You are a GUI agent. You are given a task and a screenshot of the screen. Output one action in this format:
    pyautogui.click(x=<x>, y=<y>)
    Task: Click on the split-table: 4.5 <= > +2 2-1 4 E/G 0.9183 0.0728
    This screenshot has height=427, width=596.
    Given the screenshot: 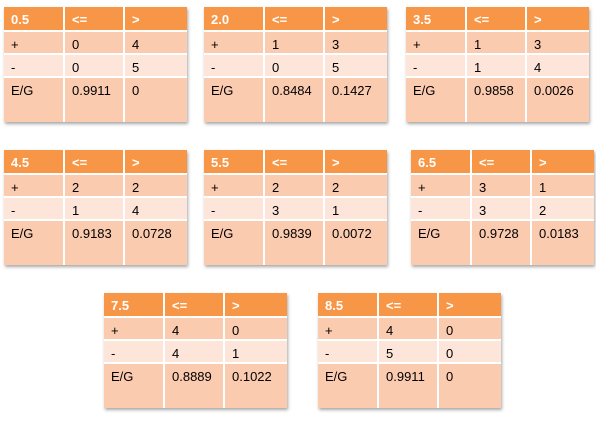 What is the action you would take?
    pyautogui.click(x=95, y=207)
    